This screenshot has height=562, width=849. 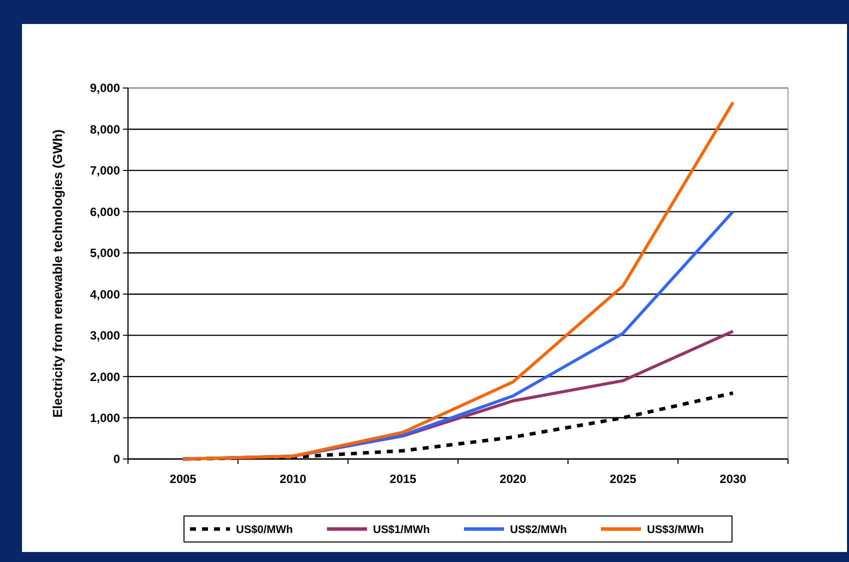 I want to click on x-tick-label: 2005, so click(x=183, y=479).